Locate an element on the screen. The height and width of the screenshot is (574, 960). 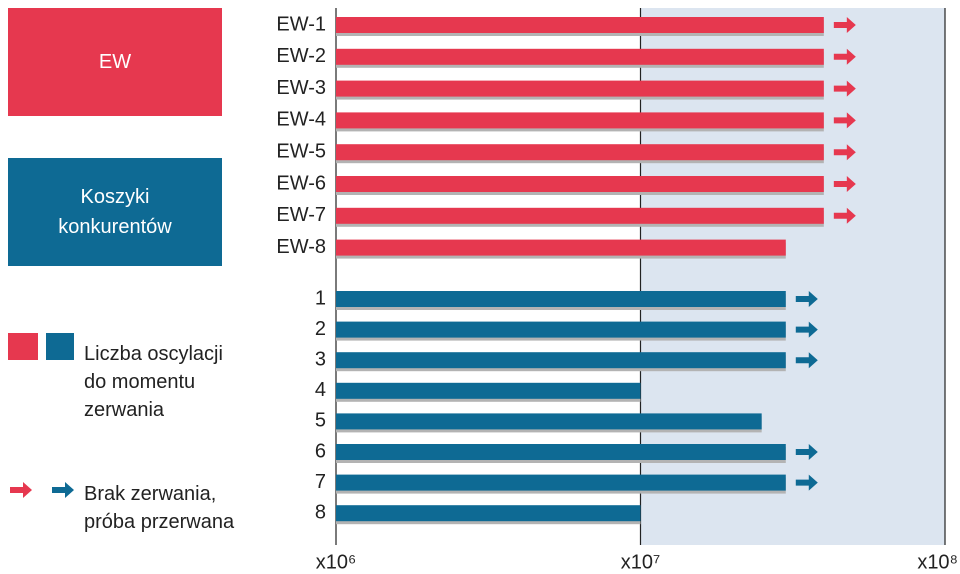
ew-box: EW is located at coordinates (115, 62).